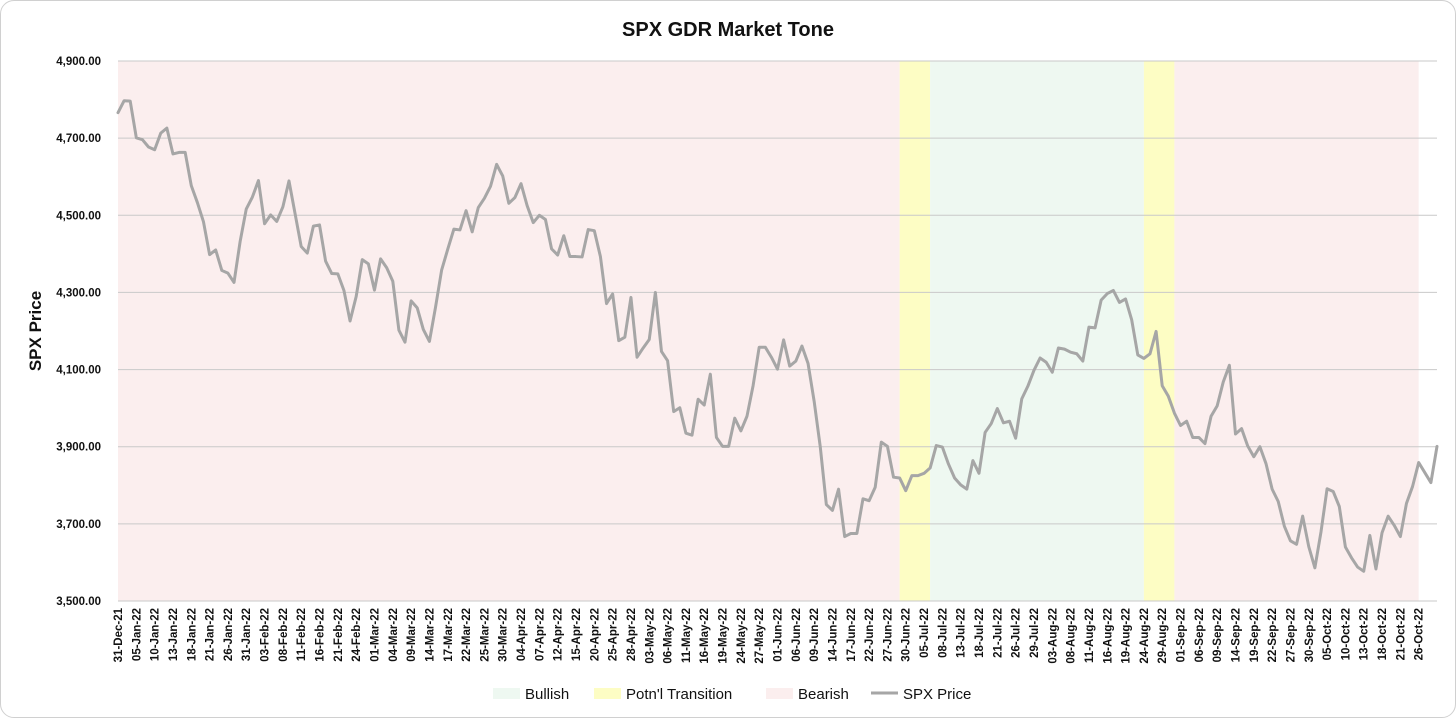 This screenshot has height=718, width=1456. I want to click on x-tick-label: 14-Mar-22, so click(430, 635).